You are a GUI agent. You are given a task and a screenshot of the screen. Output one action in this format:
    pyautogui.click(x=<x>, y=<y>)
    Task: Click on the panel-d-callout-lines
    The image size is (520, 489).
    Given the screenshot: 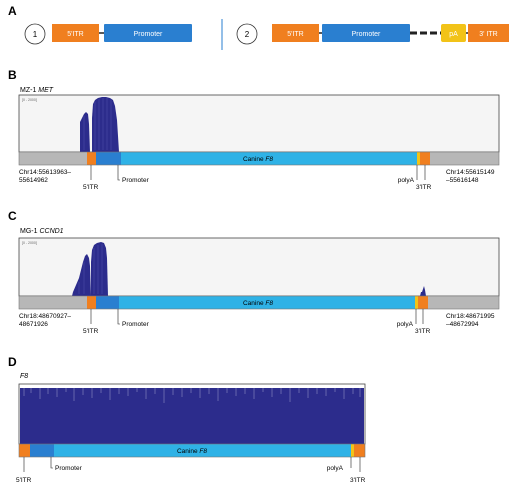 What is the action you would take?
    pyautogui.click(x=192, y=464)
    